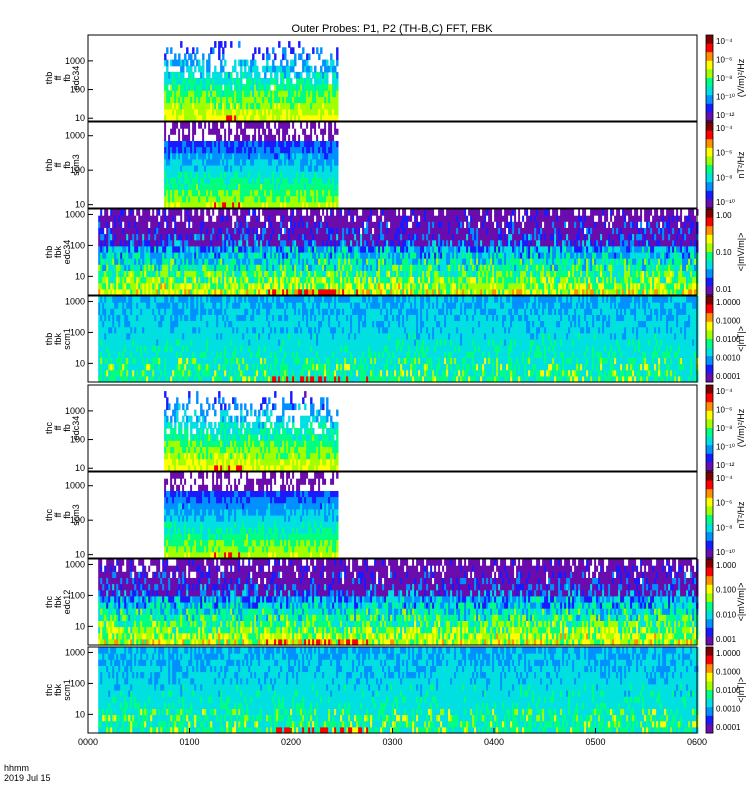 This screenshot has width=750, height=800. I want to click on colorbar-tick-label: 0.01, so click(724, 289).